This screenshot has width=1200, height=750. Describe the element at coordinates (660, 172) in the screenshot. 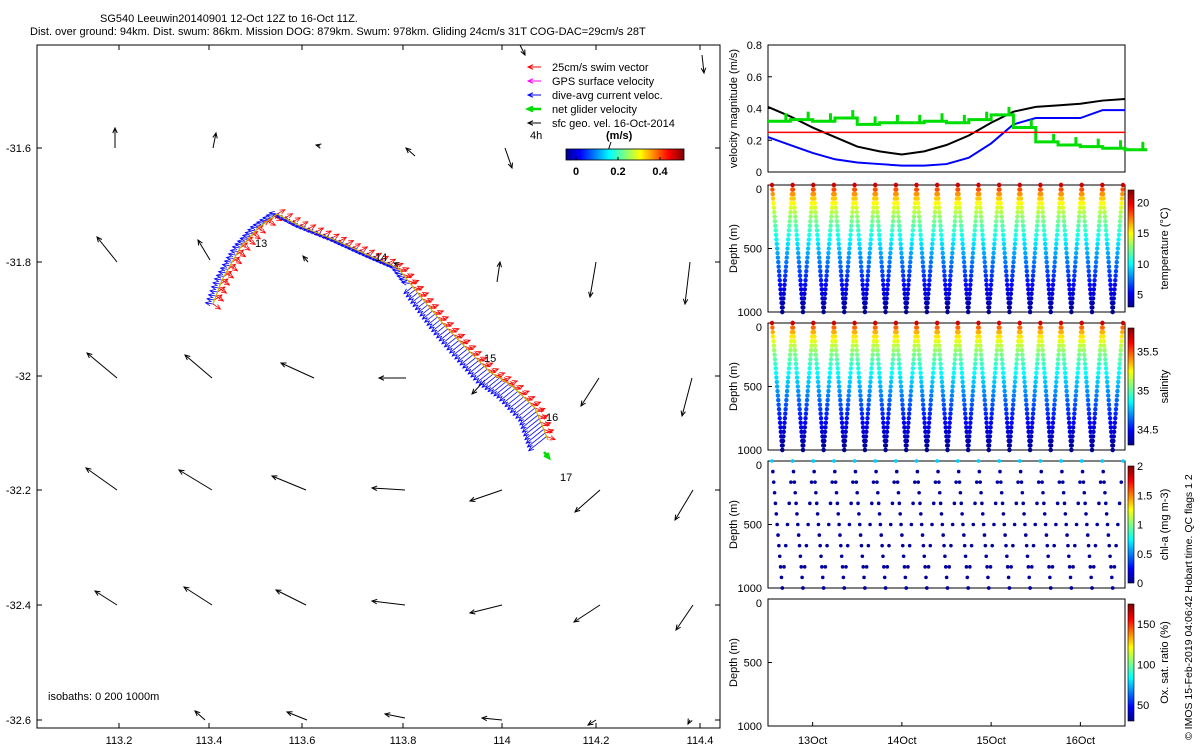

I see `colorbar-tick-label: 0.4` at that location.